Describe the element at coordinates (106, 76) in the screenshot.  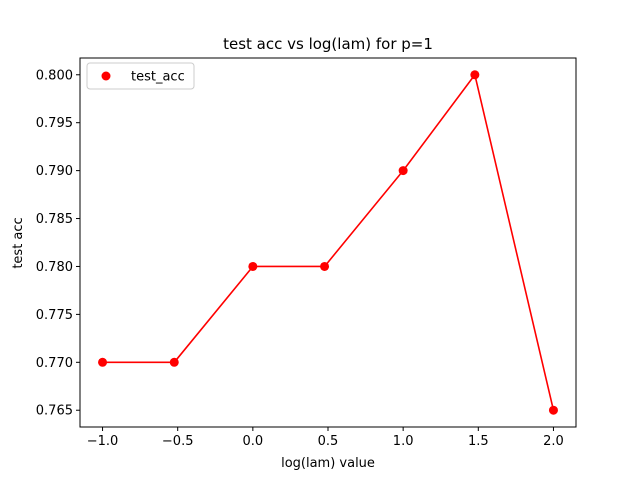
I see `legend-marker` at that location.